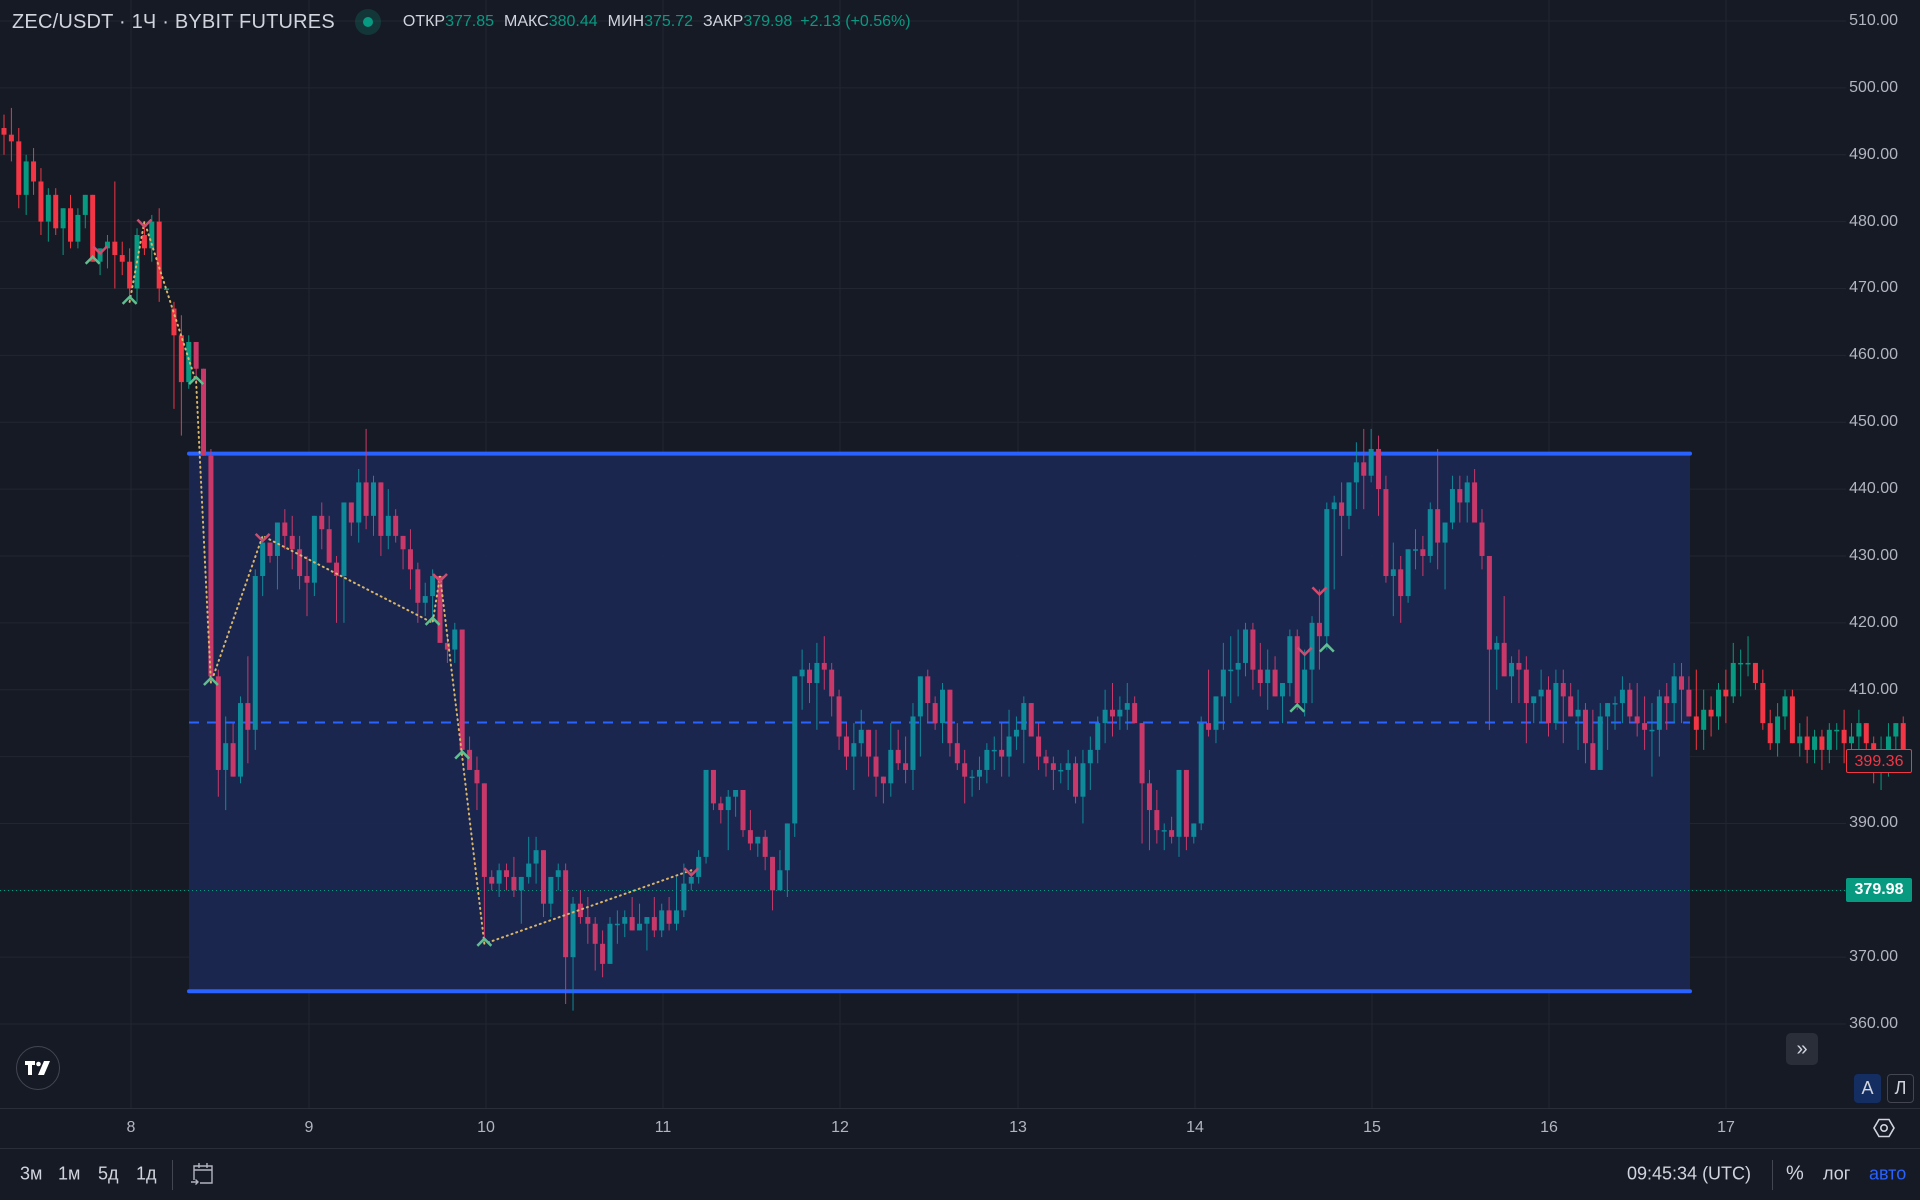 This screenshot has width=1920, height=1200. Describe the element at coordinates (38, 1068) in the screenshot. I see `tradingview-logo` at that location.